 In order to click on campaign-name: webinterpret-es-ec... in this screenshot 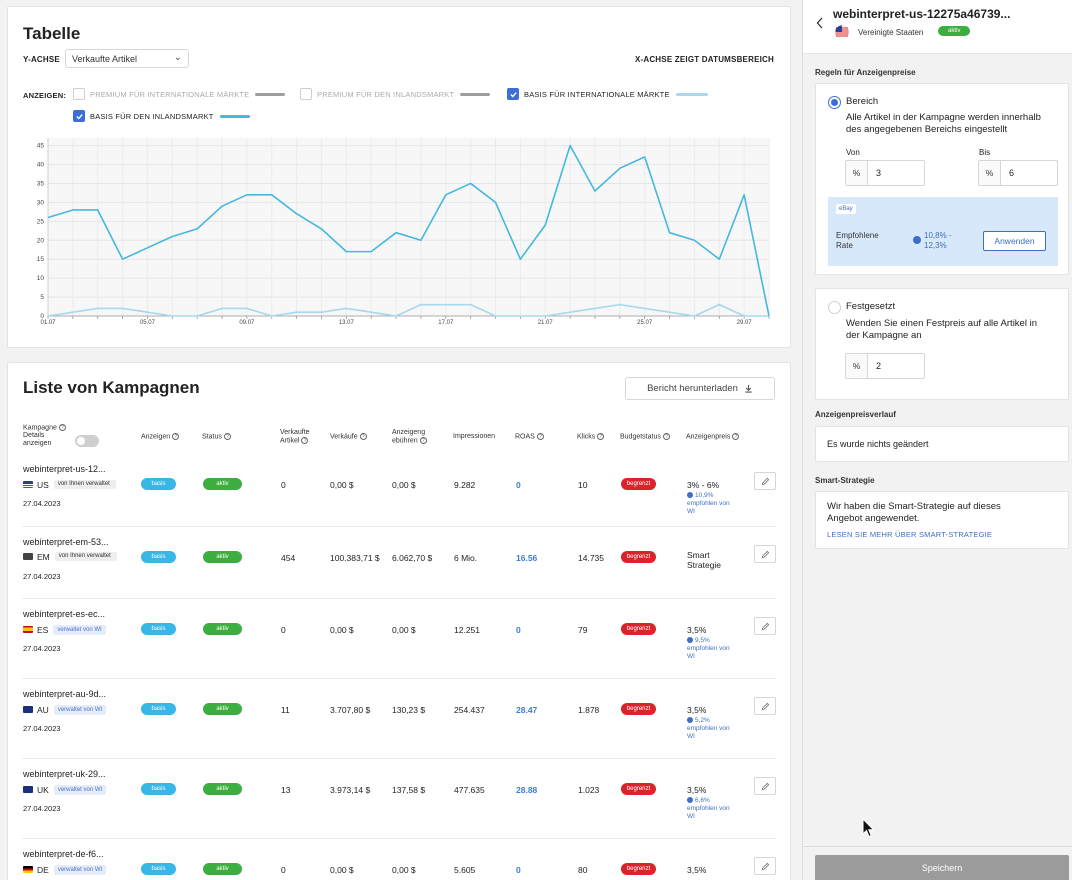, I will do `click(64, 614)`.